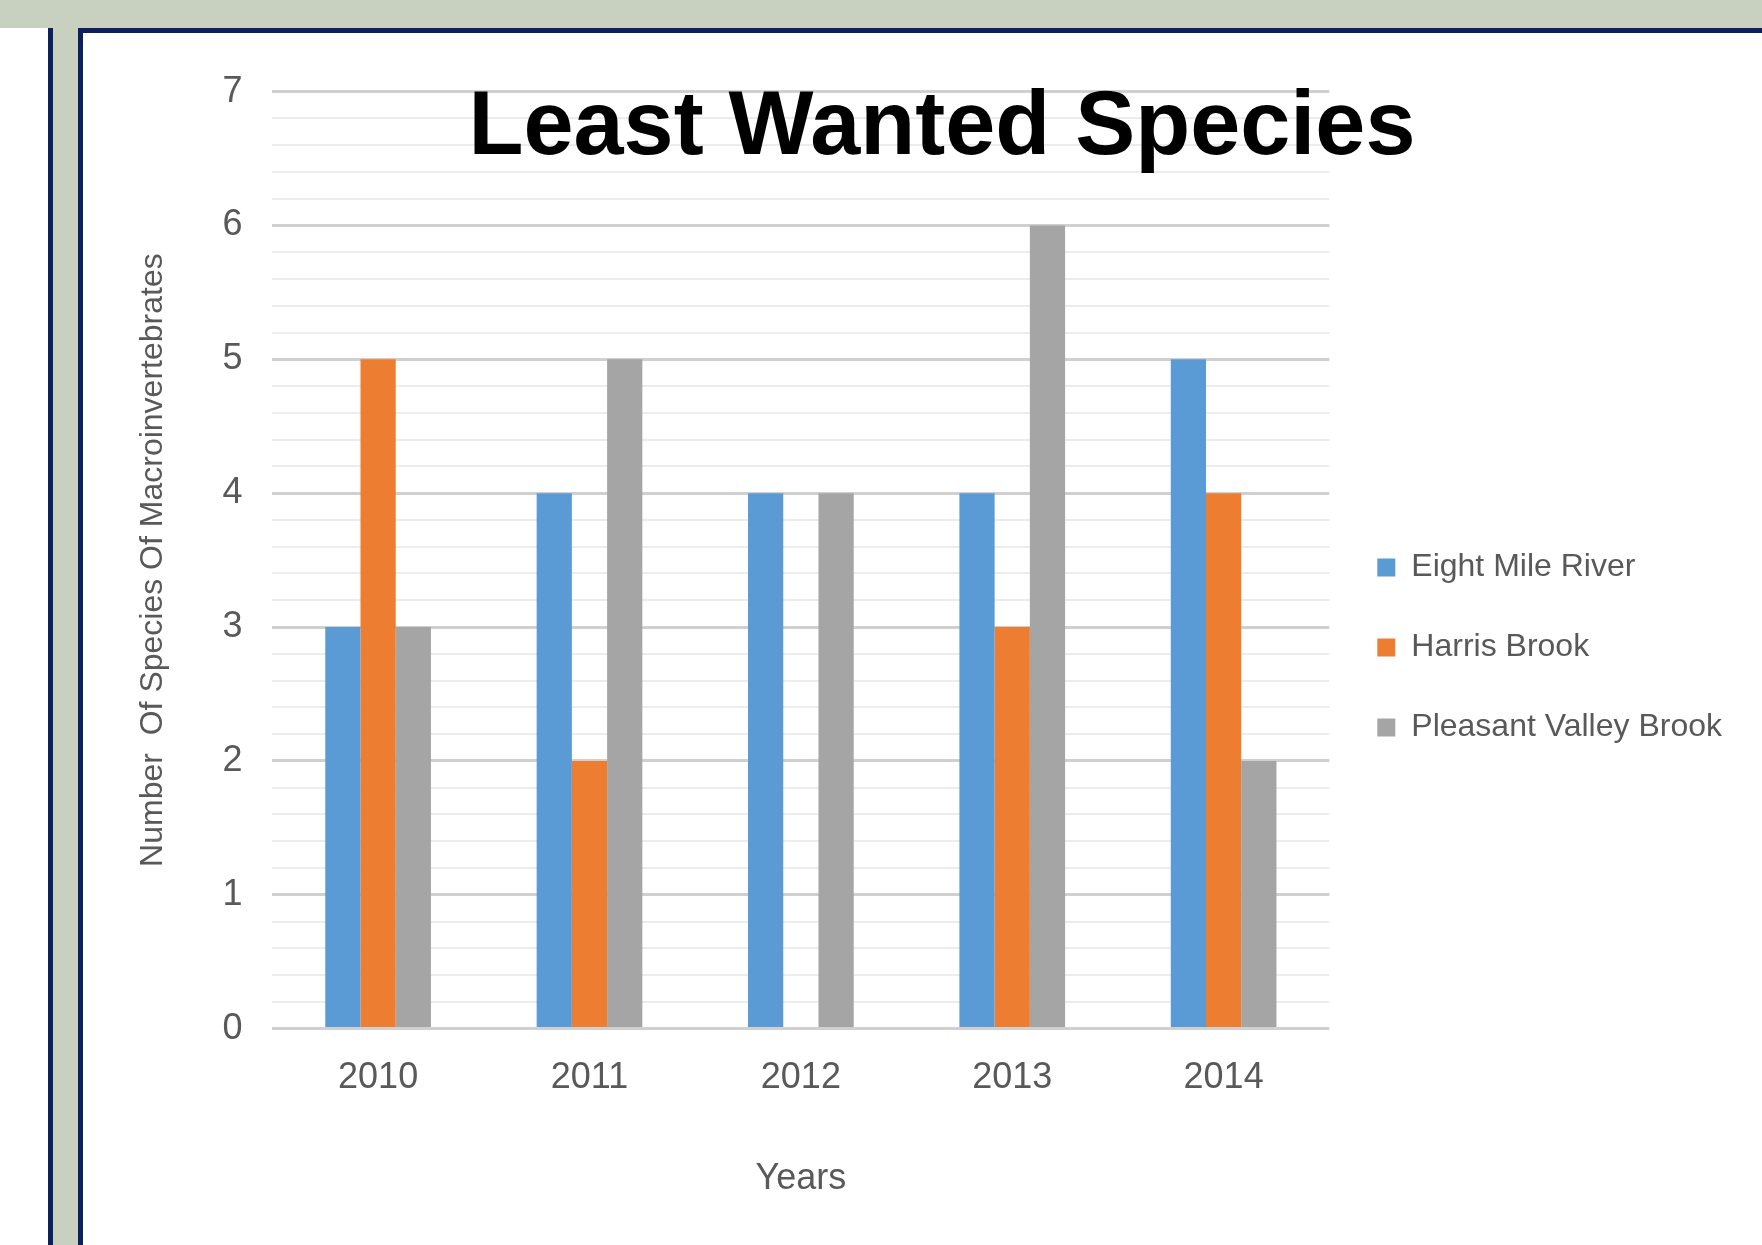  Describe the element at coordinates (801, 1177) in the screenshot. I see `x-axis-title: Years` at that location.